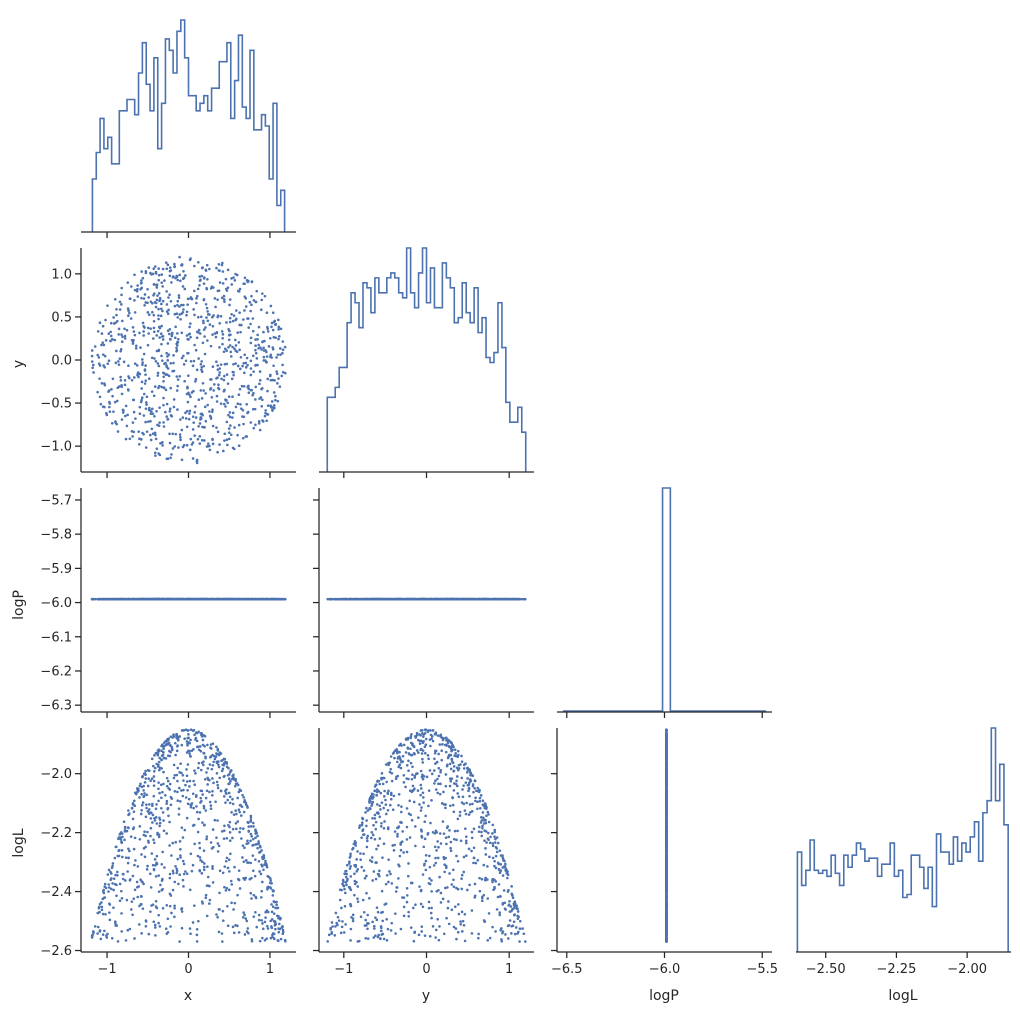 This screenshot has height=1013, width=1020. I want to click on scatter-x-logP-y-axis-tick-label: −5.8, so click(56, 535).